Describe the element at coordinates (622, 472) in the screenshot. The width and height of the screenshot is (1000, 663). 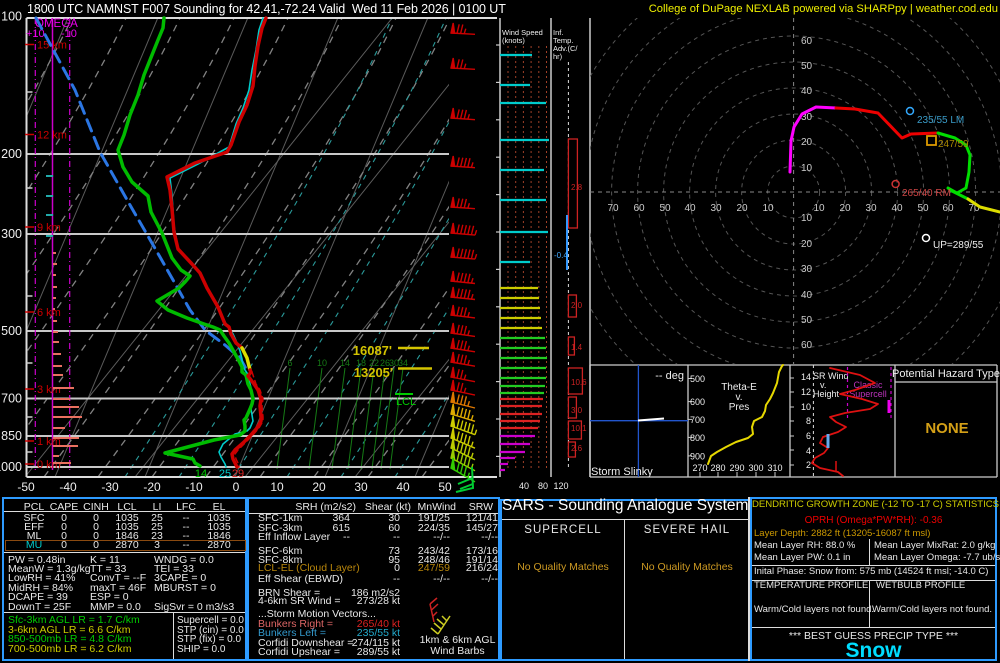
I see `svg-text: Storm Slinky` at that location.